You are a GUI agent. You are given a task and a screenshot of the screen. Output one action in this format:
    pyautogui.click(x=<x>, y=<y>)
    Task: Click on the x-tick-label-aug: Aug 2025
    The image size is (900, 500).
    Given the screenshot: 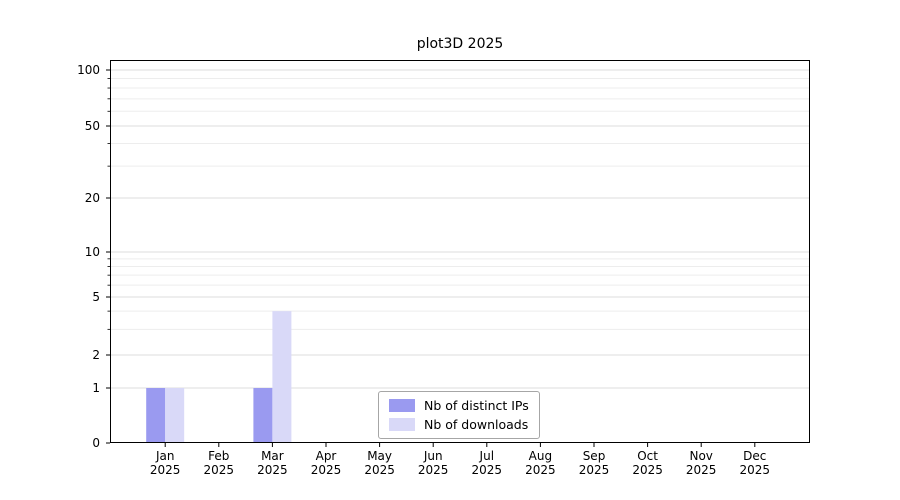 What is the action you would take?
    pyautogui.click(x=540, y=463)
    